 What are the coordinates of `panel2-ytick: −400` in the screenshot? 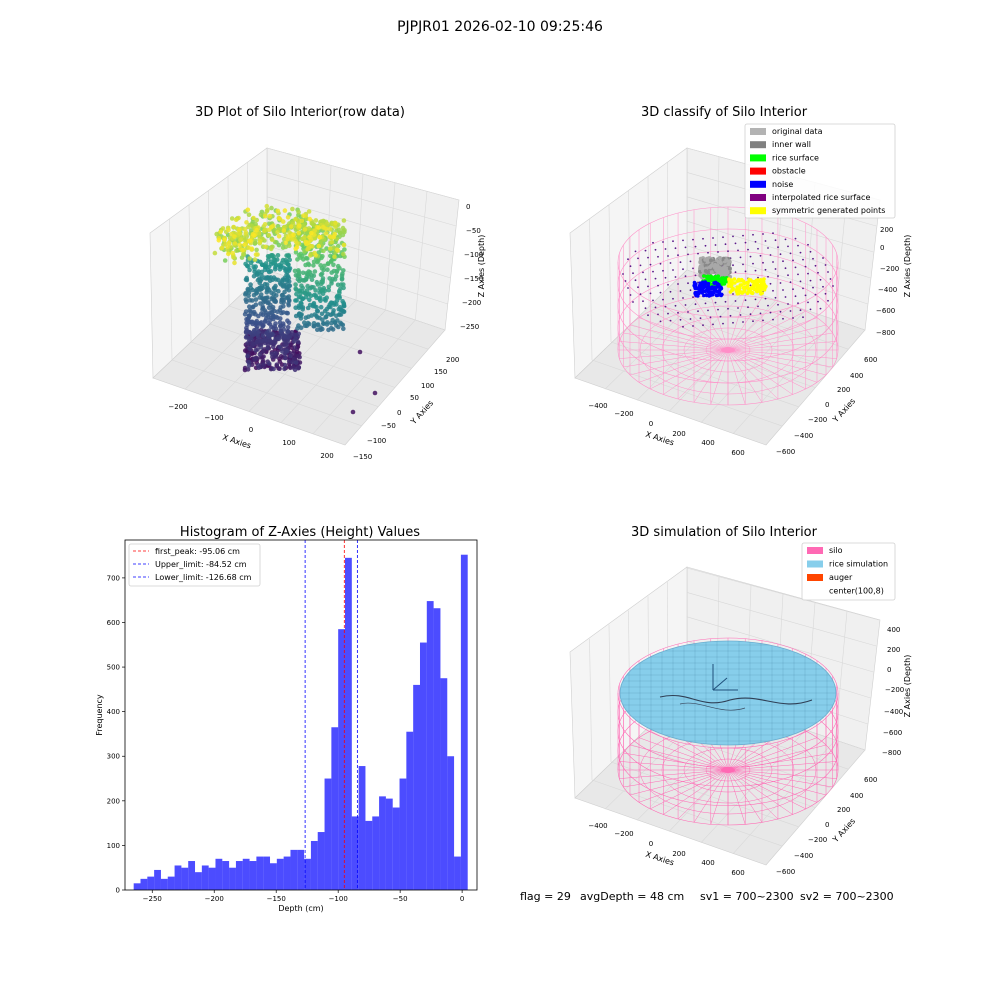 It's located at (803, 436).